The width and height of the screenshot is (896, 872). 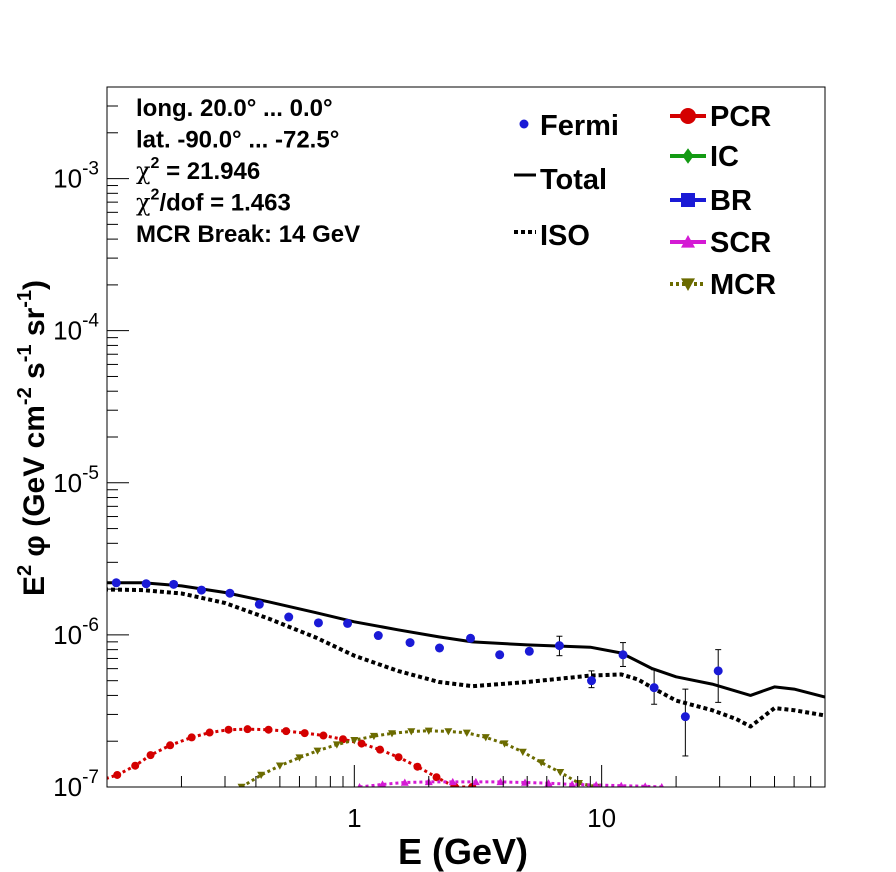 I want to click on y-tick-label: 10⁻³, so click(x=76, y=176).